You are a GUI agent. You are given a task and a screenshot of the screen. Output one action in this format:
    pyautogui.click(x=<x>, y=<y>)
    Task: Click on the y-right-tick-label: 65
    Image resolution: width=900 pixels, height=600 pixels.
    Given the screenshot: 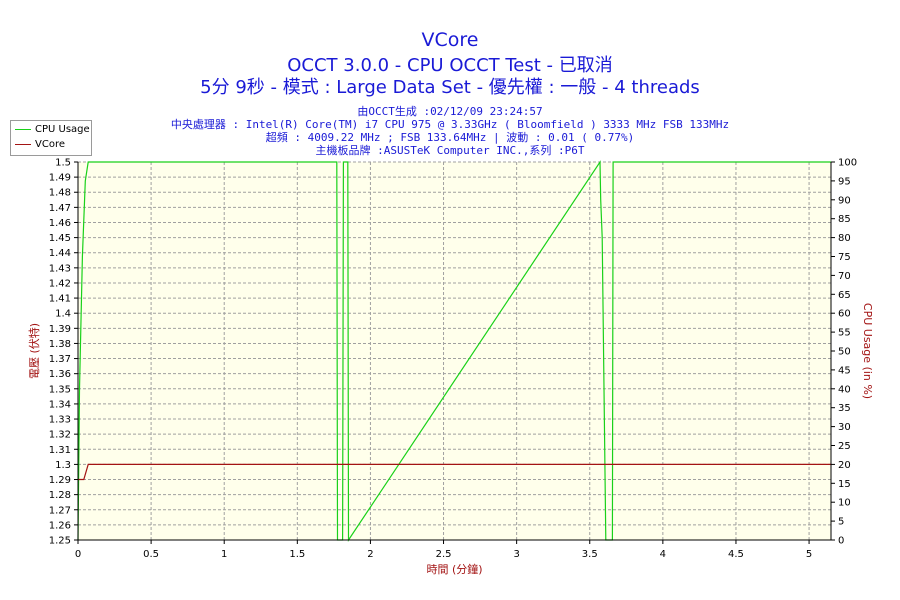 What is the action you would take?
    pyautogui.click(x=844, y=295)
    